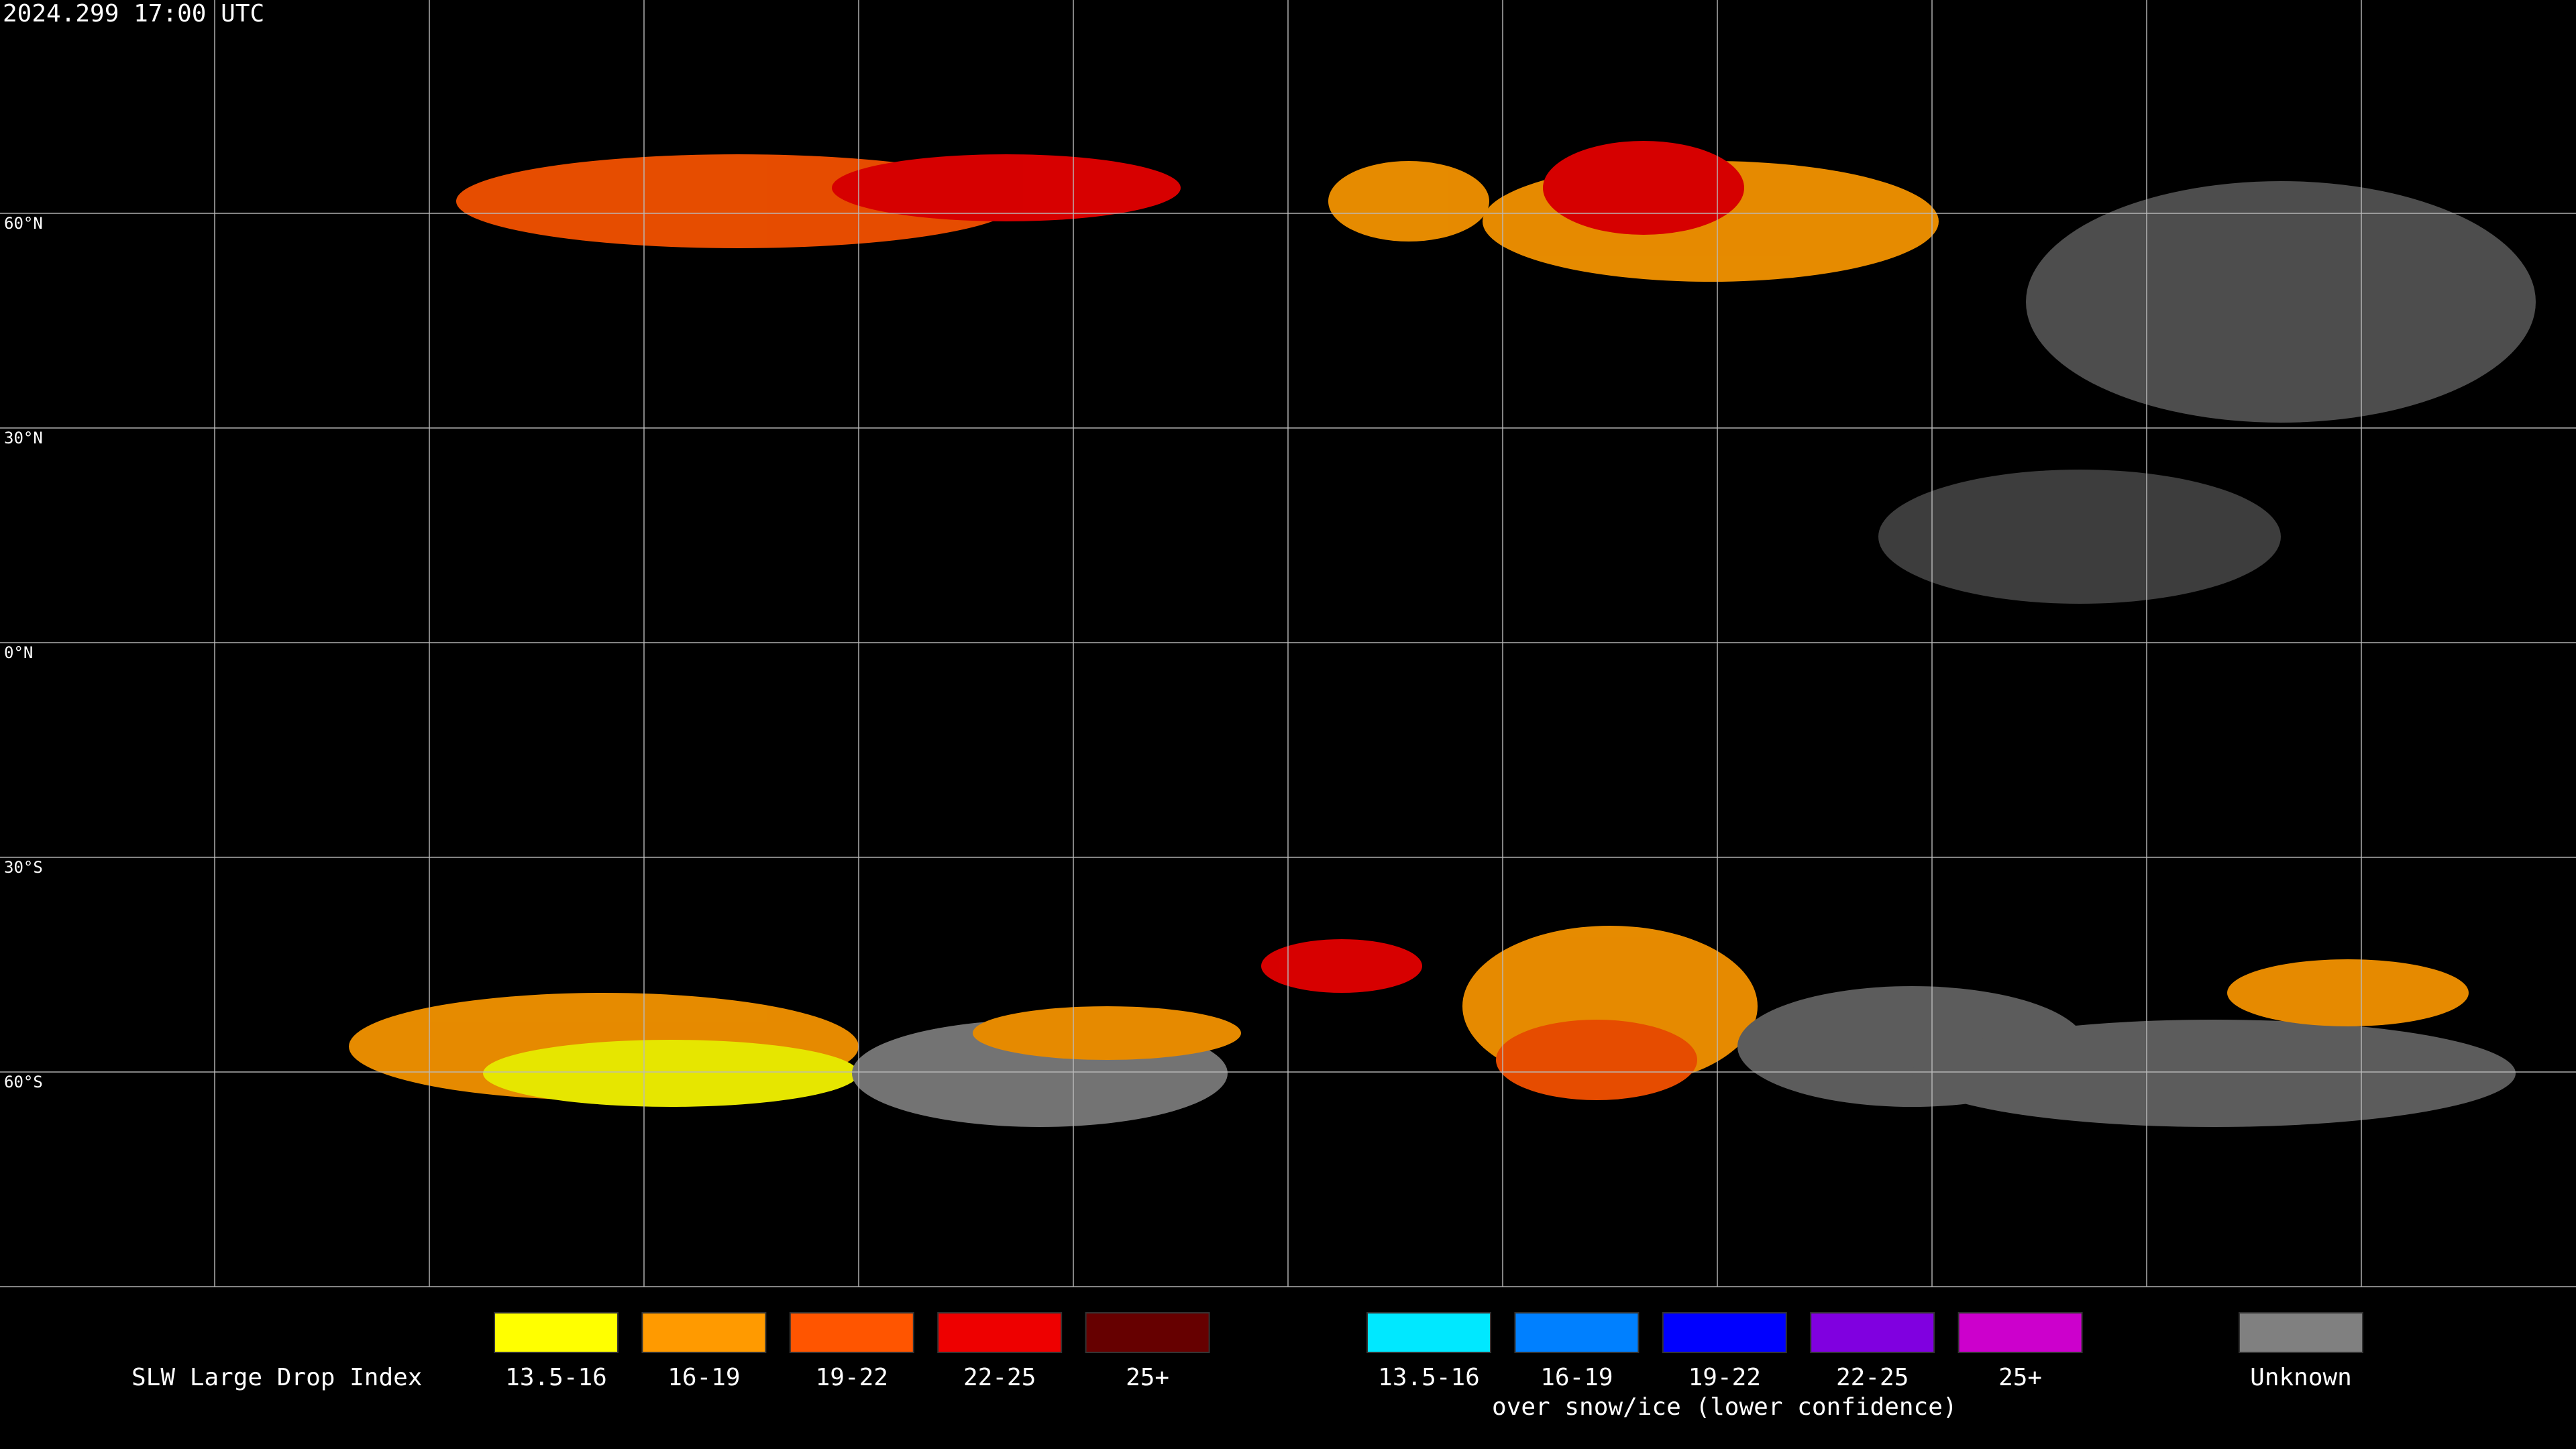  What do you see at coordinates (23, 438) in the screenshot?
I see `latitude-label: 30°N` at bounding box center [23, 438].